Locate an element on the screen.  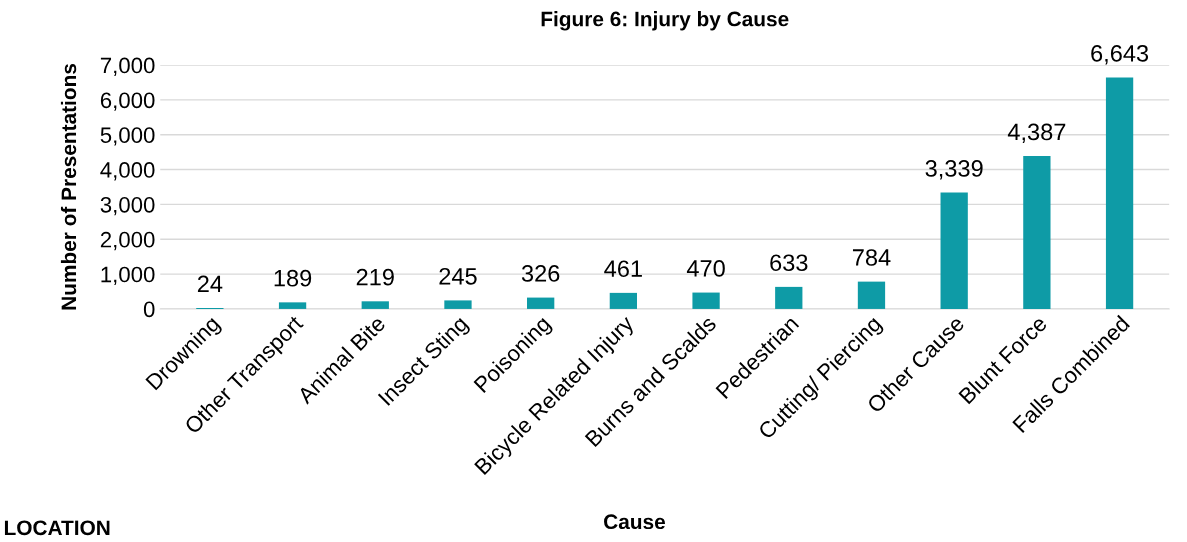
data-label: 784 is located at coordinates (871, 257).